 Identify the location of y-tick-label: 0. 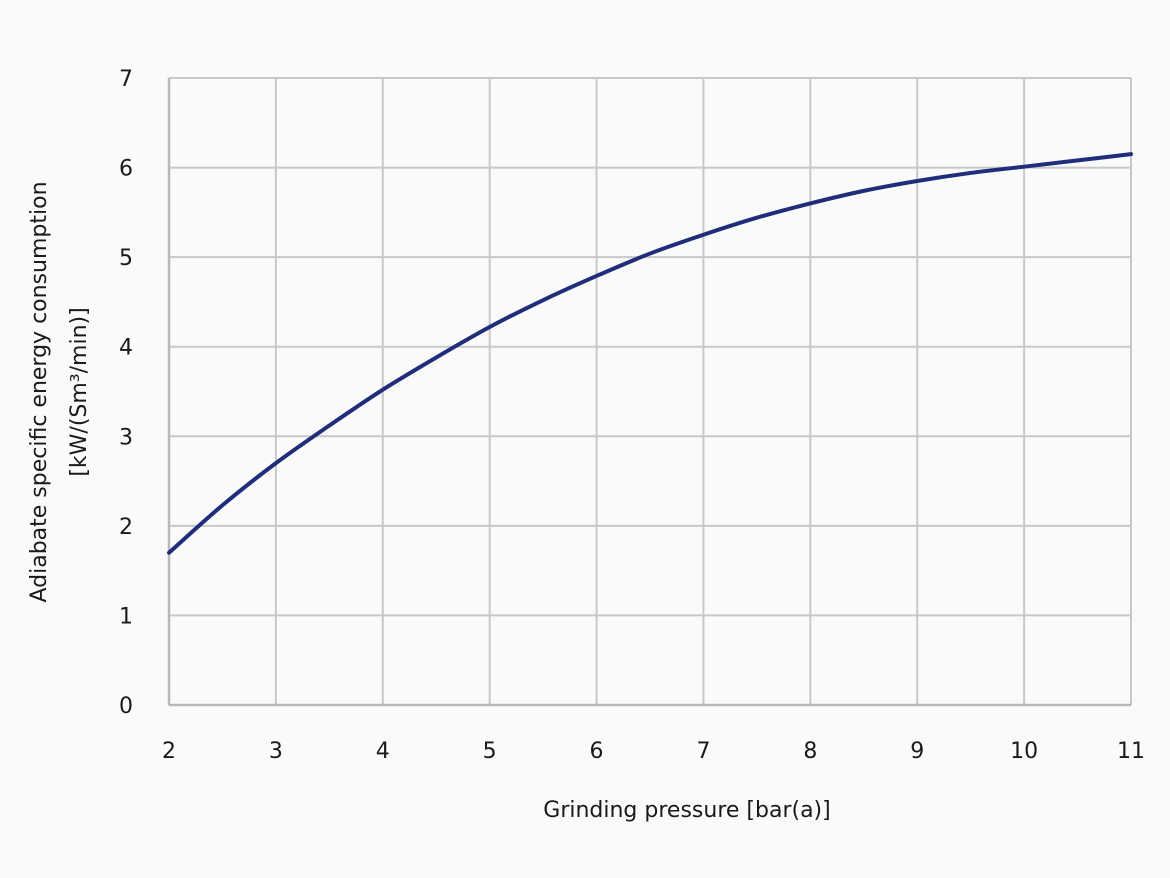
(126, 706).